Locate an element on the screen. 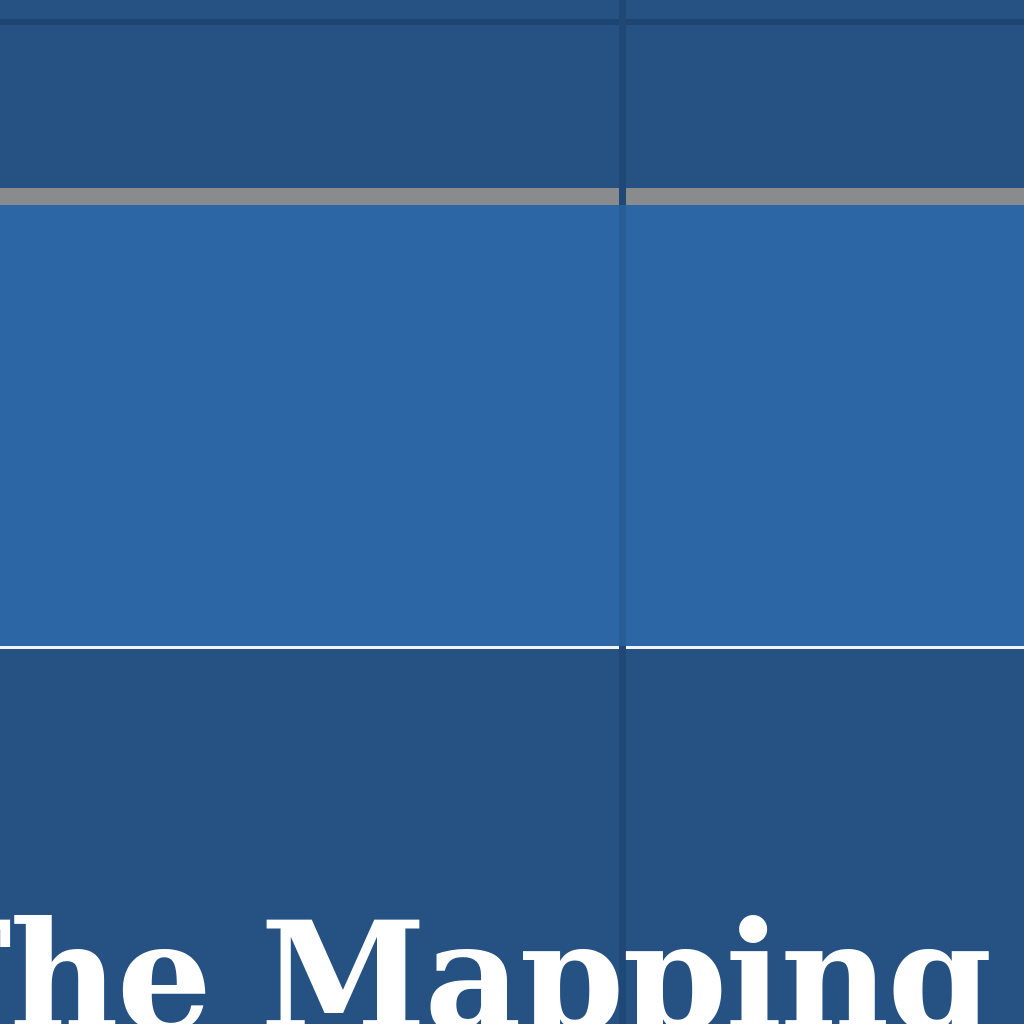 This screenshot has height=1024, width=1024. page-heading: The Mapping C is located at coordinates (512, 956).